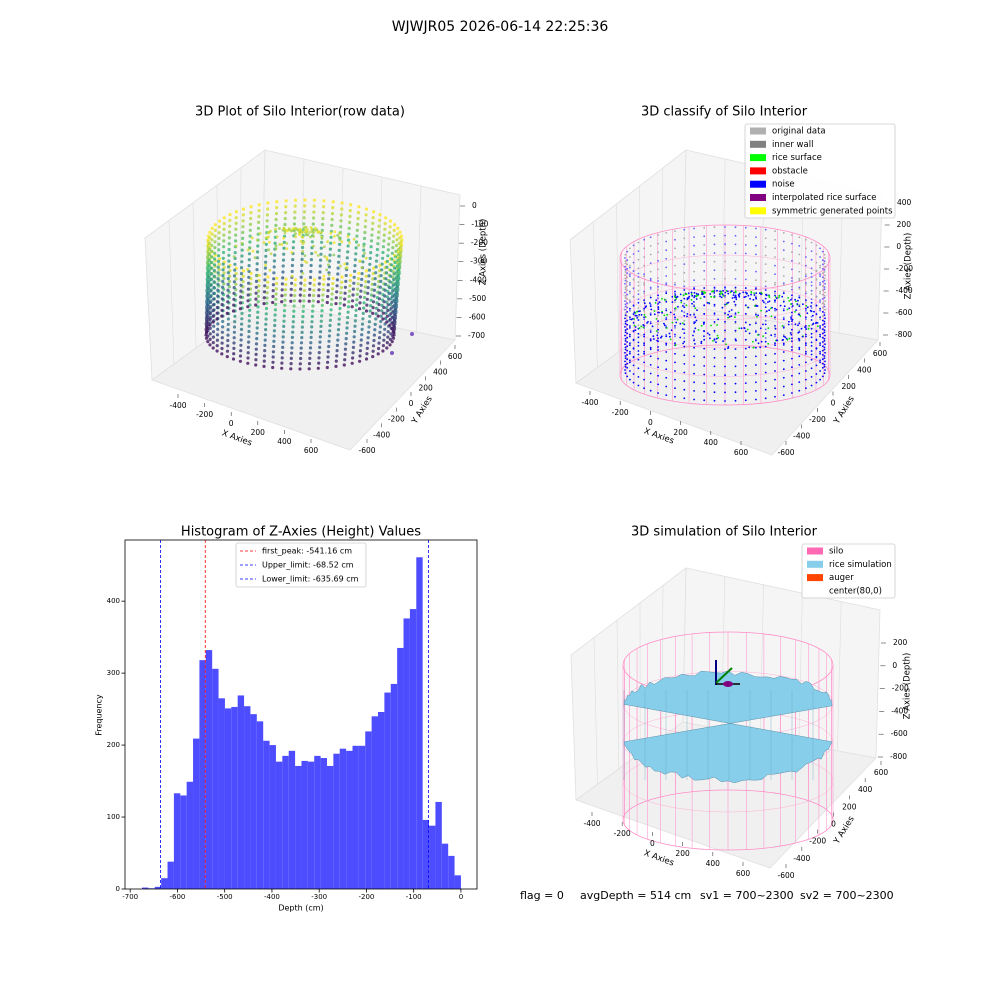  Describe the element at coordinates (800, 668) in the screenshot. I see `pane-grid` at that location.